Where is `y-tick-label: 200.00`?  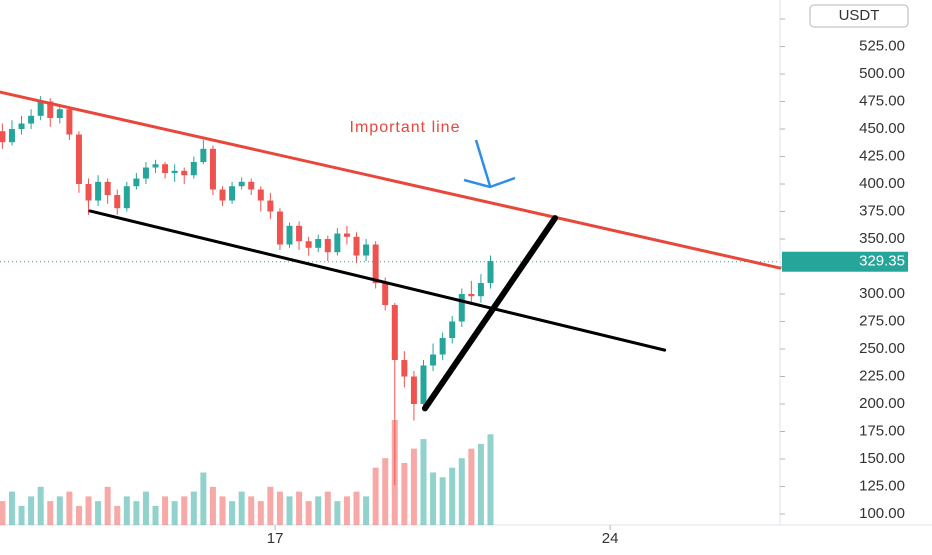
y-tick-label: 200.00 is located at coordinates (882, 403).